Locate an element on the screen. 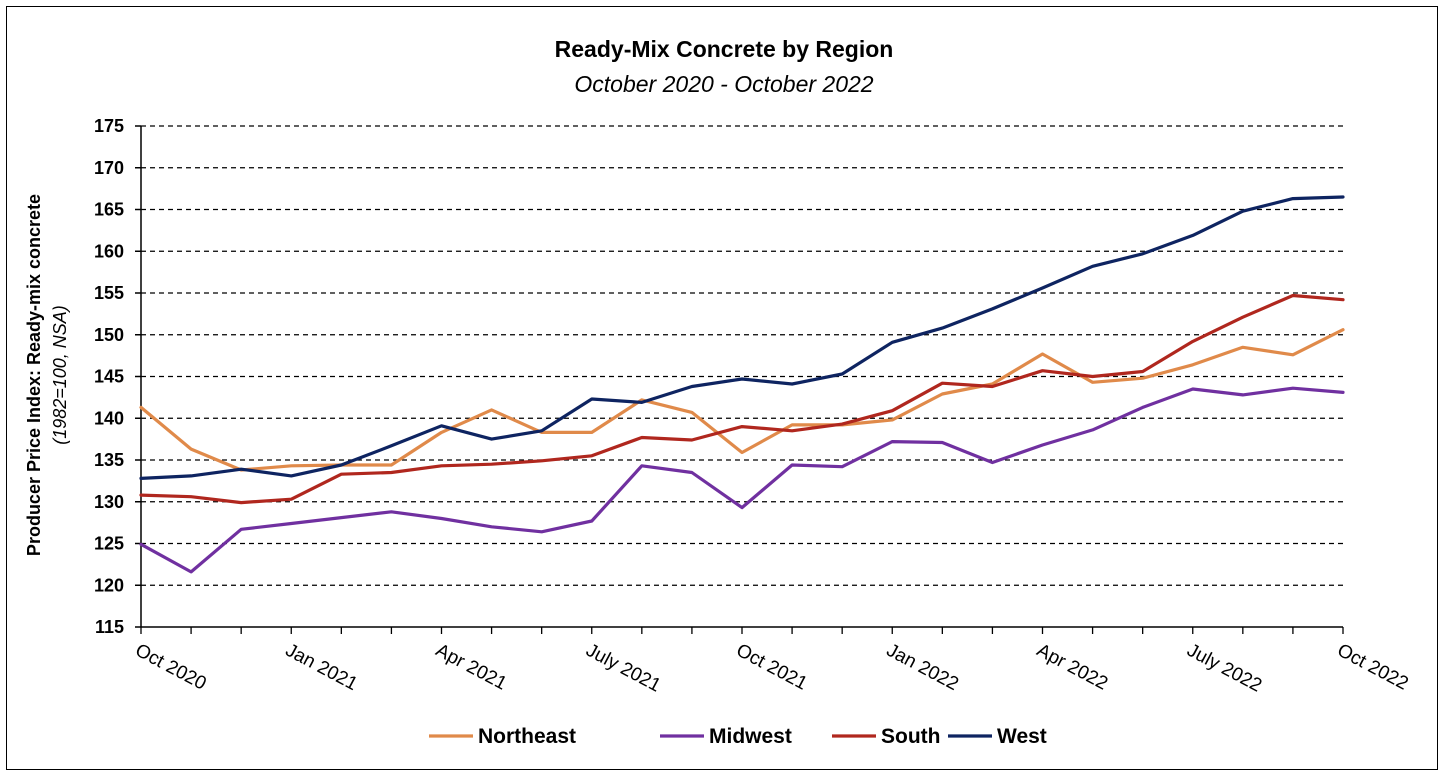 The height and width of the screenshot is (778, 1448). y-tick-label: 155 is located at coordinates (109, 293).